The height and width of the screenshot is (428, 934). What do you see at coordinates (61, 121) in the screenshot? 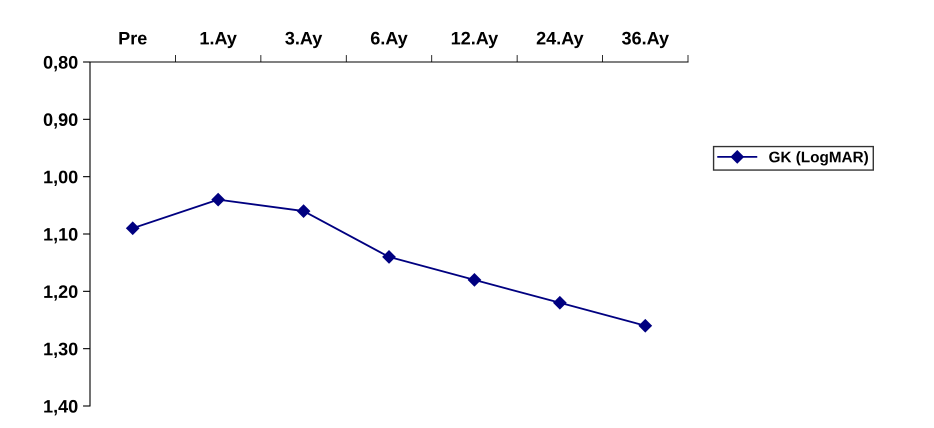
I see `y-tick-label: 0,90` at bounding box center [61, 121].